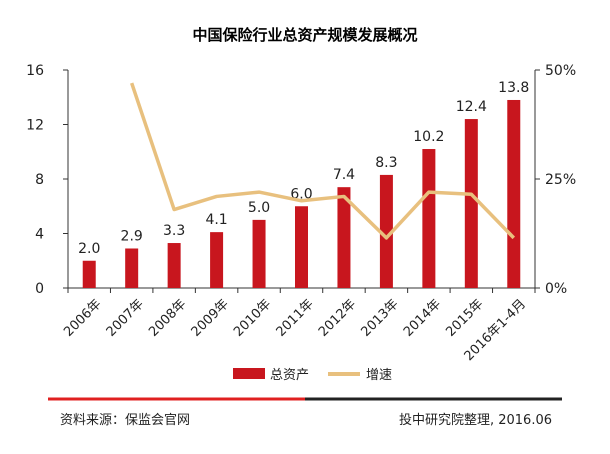 This screenshot has width=610, height=454. Describe the element at coordinates (422, 318) in the screenshot. I see `x-tick-label-9: 2014年` at that location.